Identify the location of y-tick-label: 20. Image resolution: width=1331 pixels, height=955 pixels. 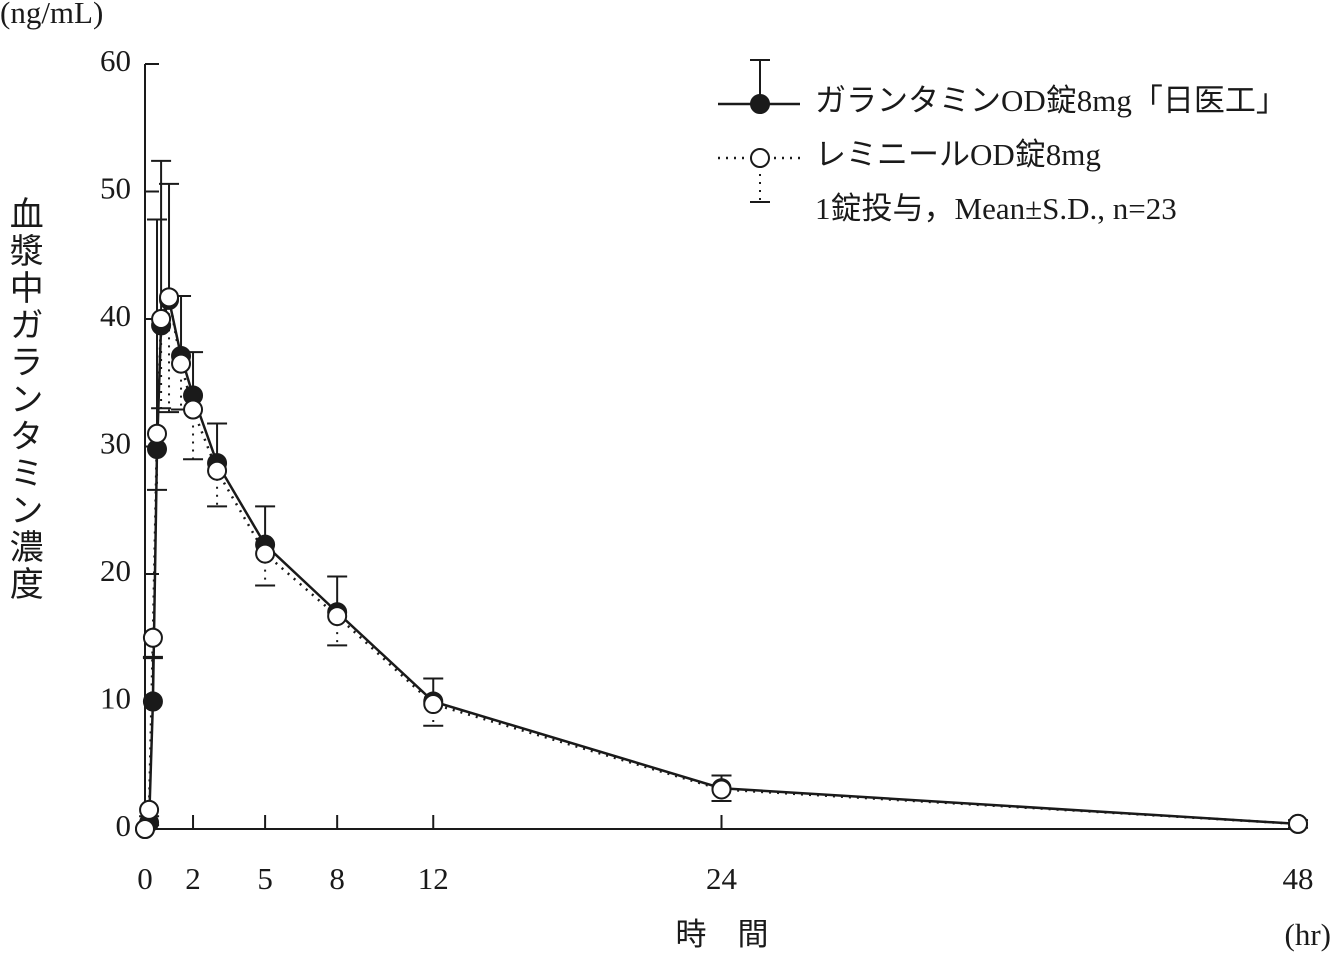
(115, 570).